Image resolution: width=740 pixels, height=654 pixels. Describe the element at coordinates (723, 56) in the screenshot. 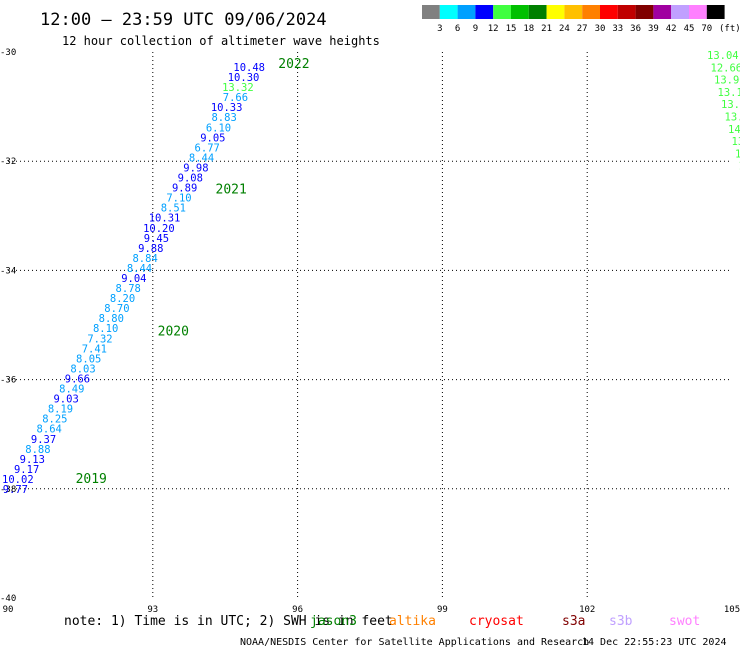

I see `wave-height-label: 13.04` at that location.